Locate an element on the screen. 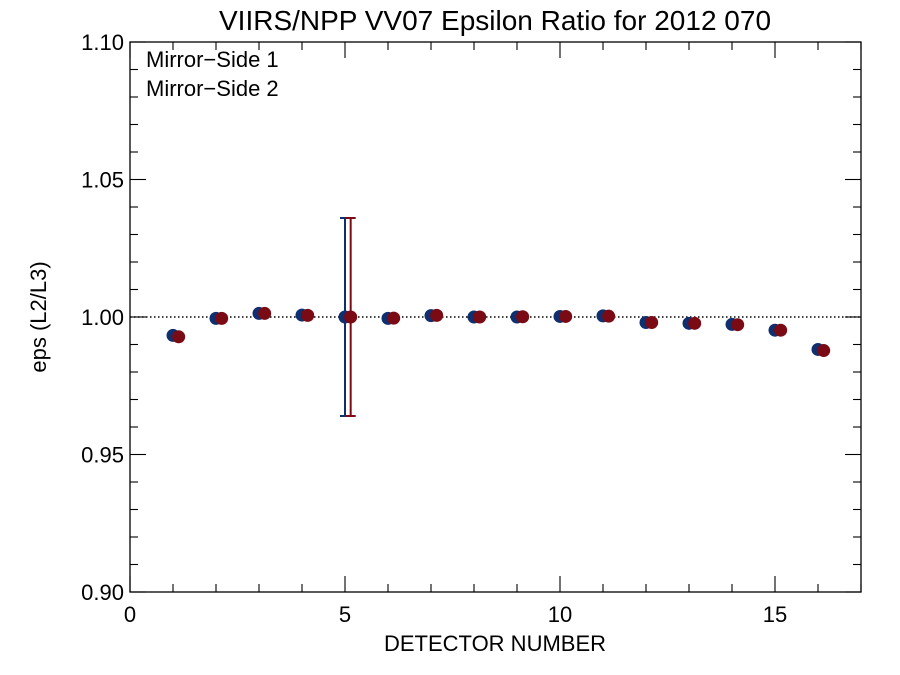 Image resolution: width=900 pixels, height=675 pixels. x-tick-label: 15 is located at coordinates (775, 614).